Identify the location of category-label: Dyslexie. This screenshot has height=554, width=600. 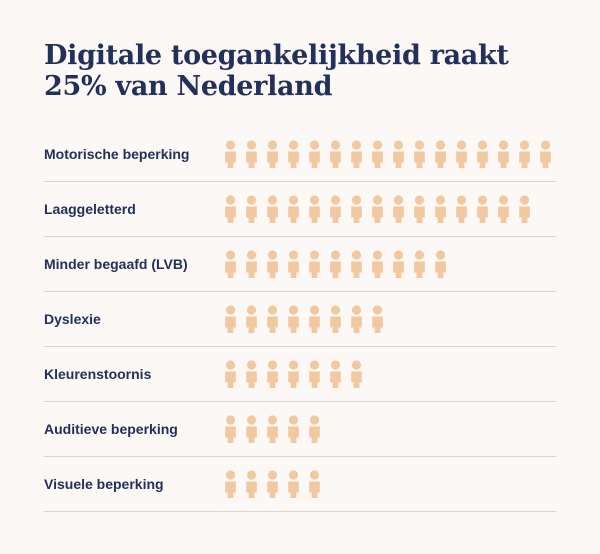
(72, 319).